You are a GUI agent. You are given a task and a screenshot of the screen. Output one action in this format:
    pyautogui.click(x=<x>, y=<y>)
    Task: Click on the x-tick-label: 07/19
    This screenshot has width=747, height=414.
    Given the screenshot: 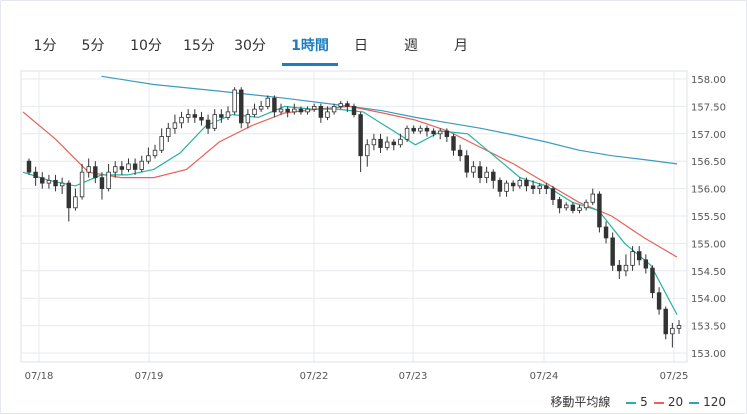 What is the action you would take?
    pyautogui.click(x=149, y=376)
    